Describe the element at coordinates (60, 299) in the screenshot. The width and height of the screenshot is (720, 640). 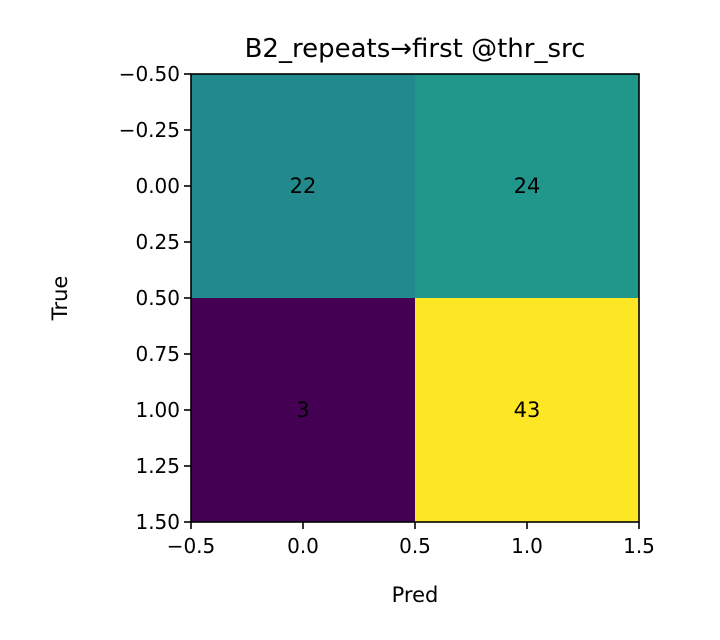
I see `y-axis-label: True` at that location.